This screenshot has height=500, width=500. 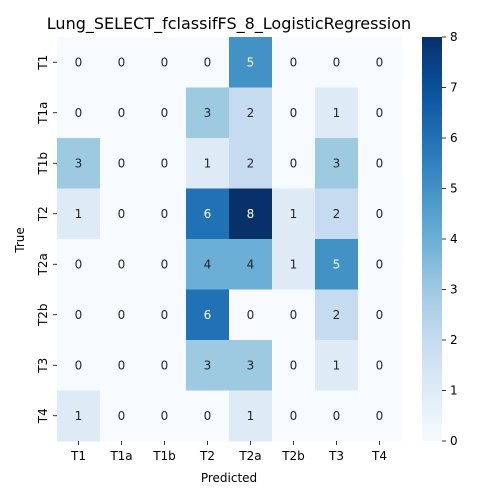 I want to click on colorbar-tick-label: 2, so click(x=454, y=340).